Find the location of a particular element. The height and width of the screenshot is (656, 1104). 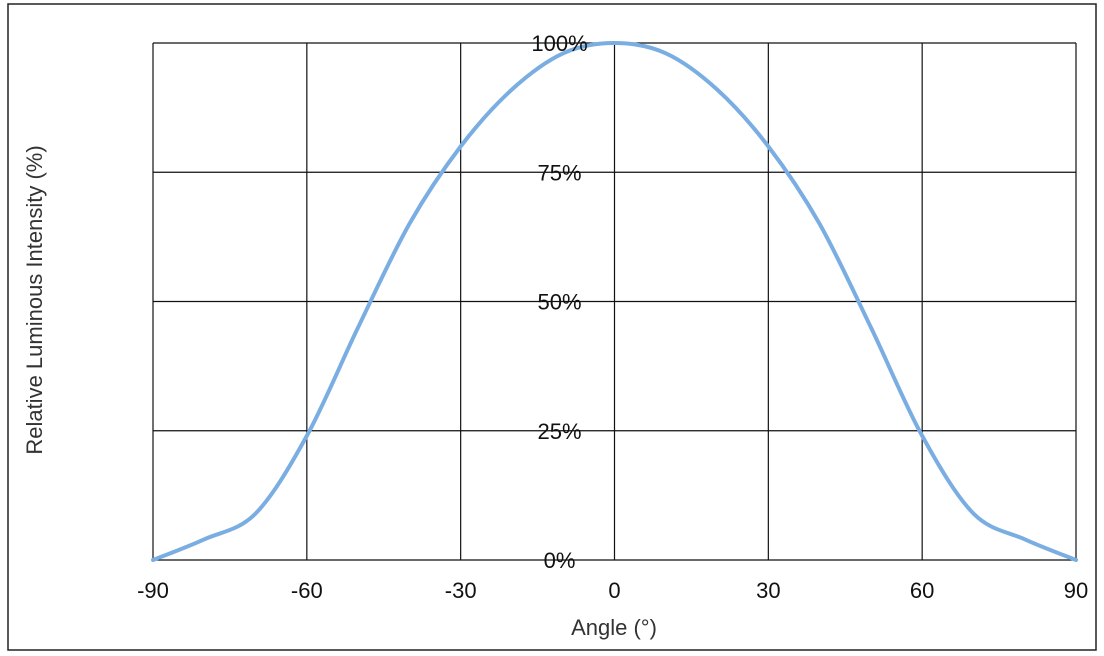

y-tick-label: 50% is located at coordinates (559, 302).